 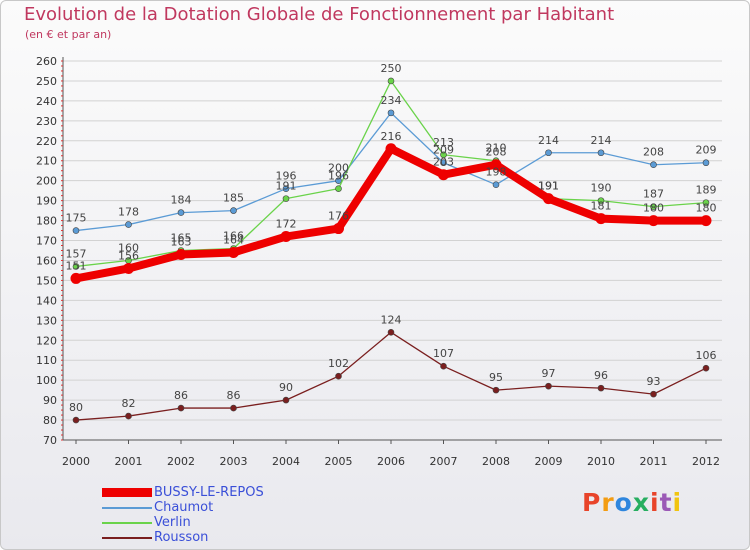 I want to click on x-tick-label: 2008, so click(x=496, y=461).